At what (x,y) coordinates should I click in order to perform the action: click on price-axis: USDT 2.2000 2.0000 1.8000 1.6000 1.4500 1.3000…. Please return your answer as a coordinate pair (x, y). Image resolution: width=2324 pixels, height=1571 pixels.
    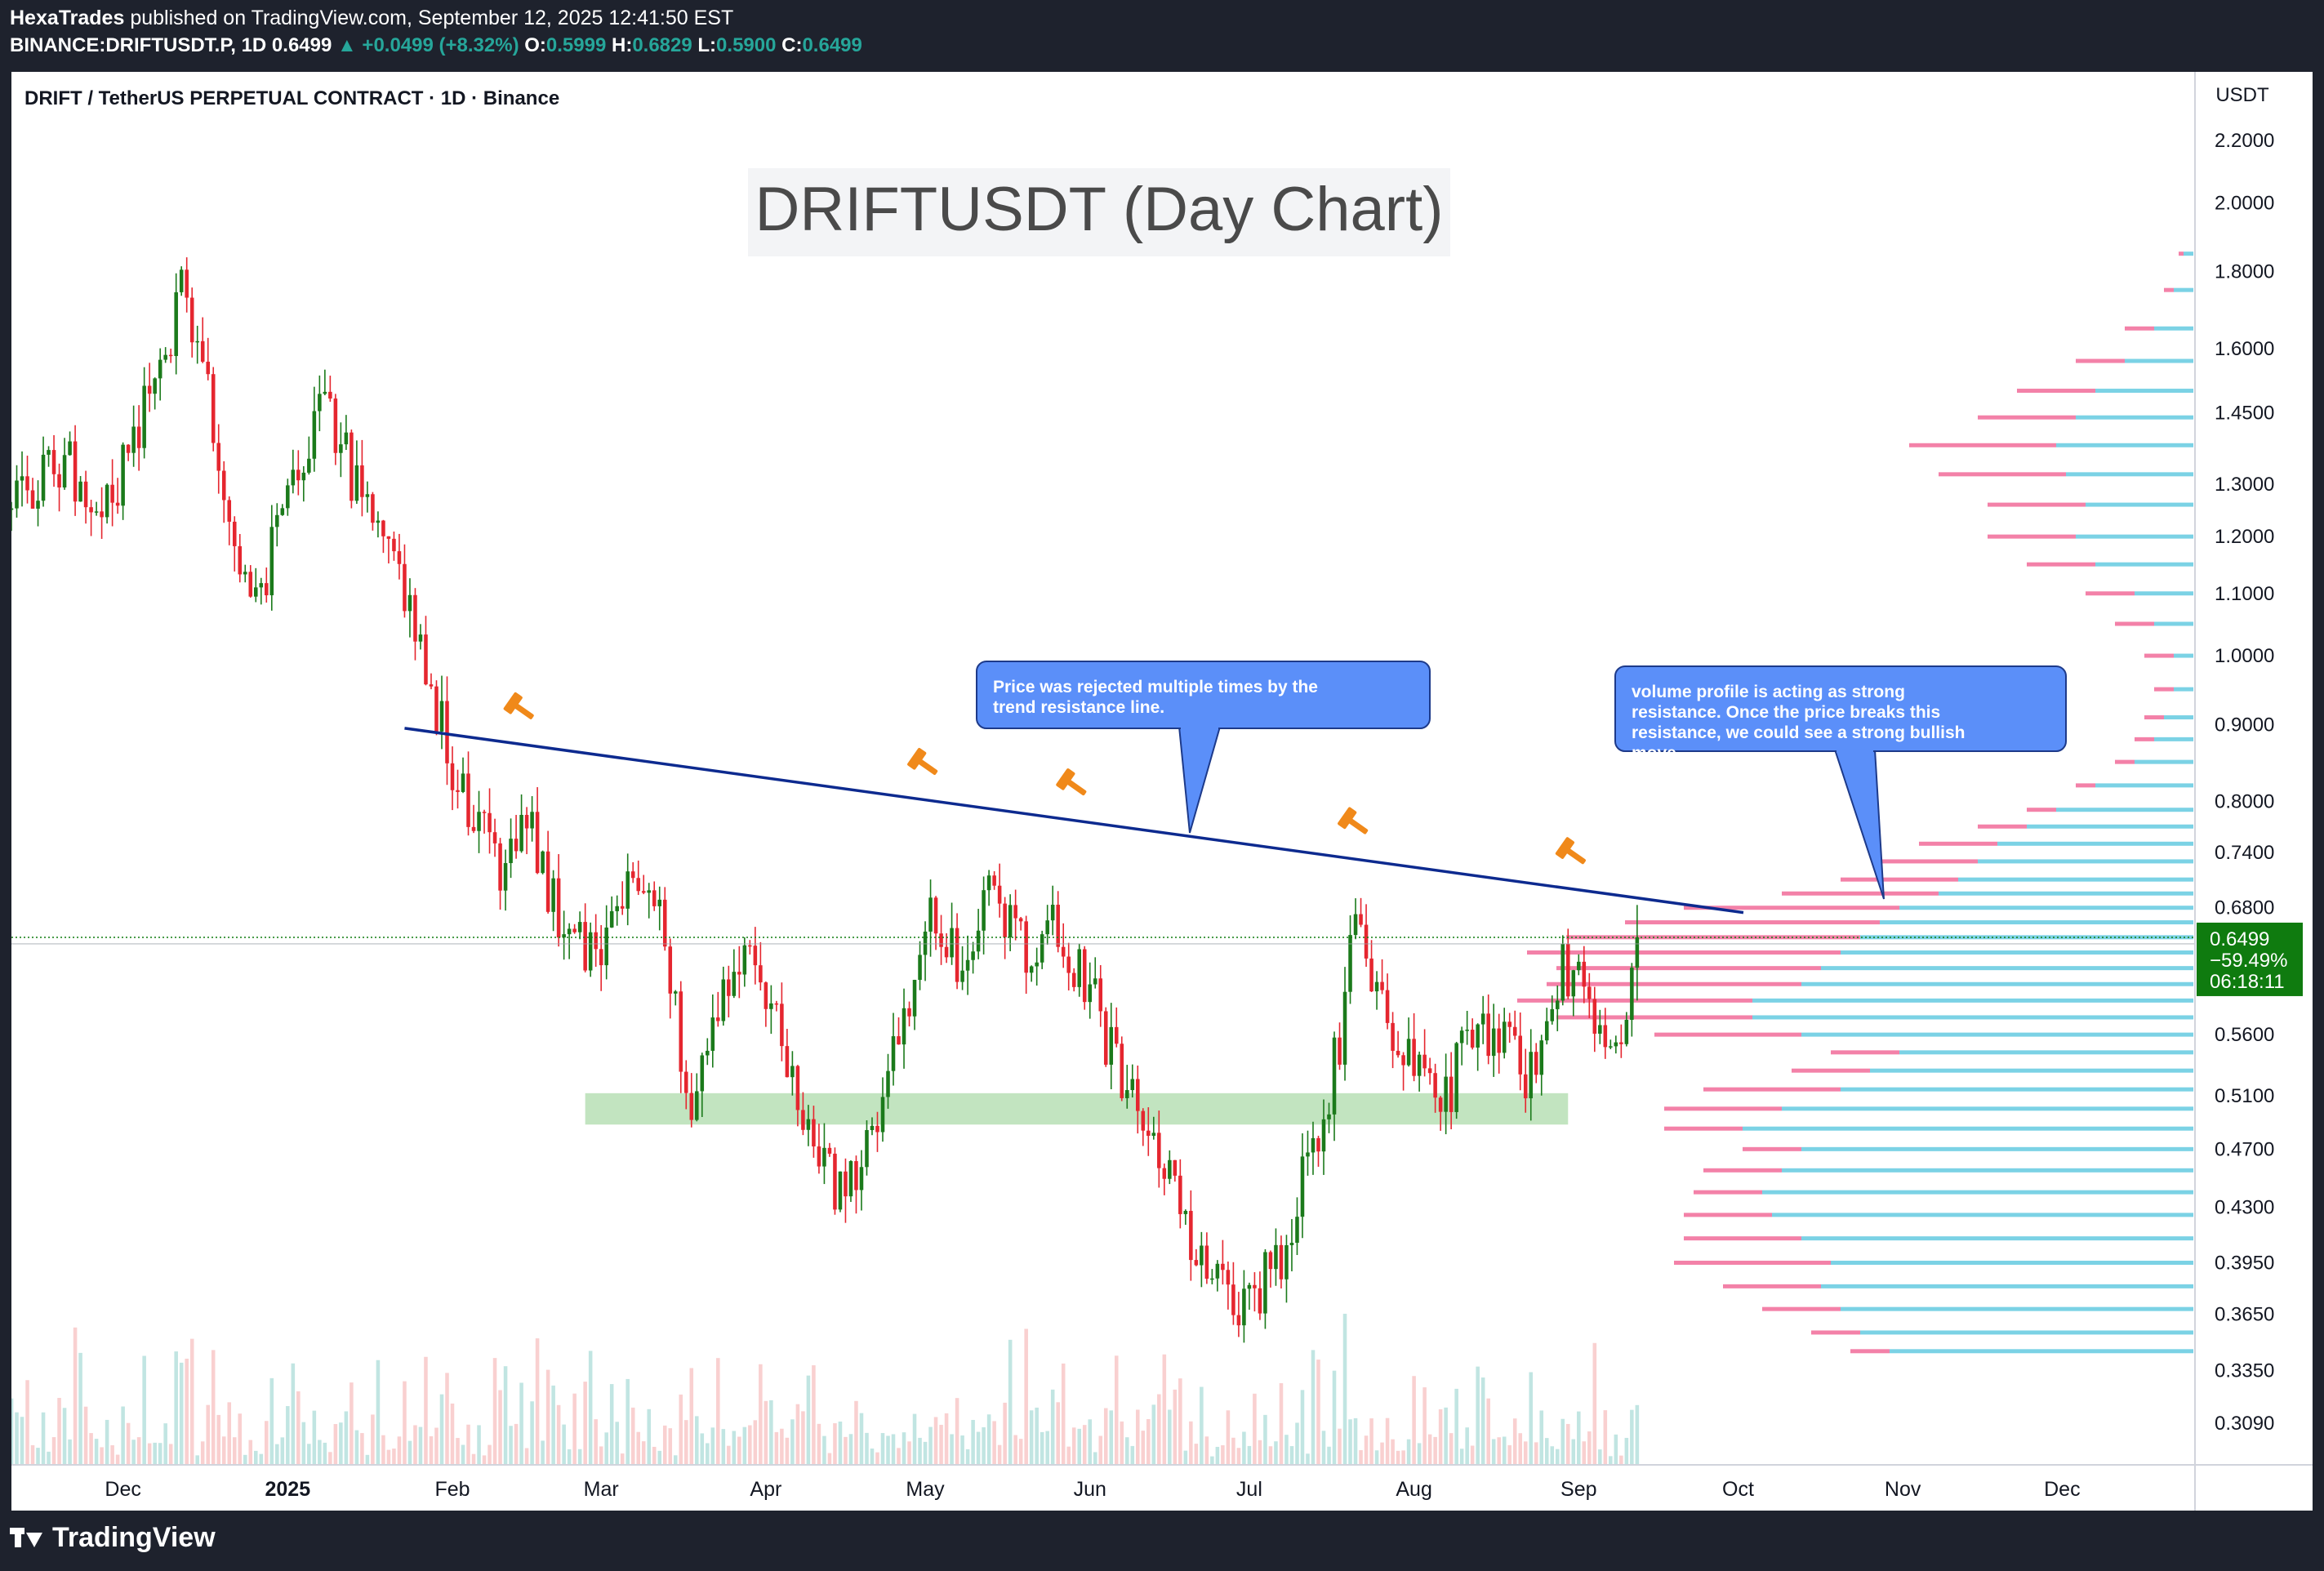
    Looking at the image, I should click on (2250, 759).